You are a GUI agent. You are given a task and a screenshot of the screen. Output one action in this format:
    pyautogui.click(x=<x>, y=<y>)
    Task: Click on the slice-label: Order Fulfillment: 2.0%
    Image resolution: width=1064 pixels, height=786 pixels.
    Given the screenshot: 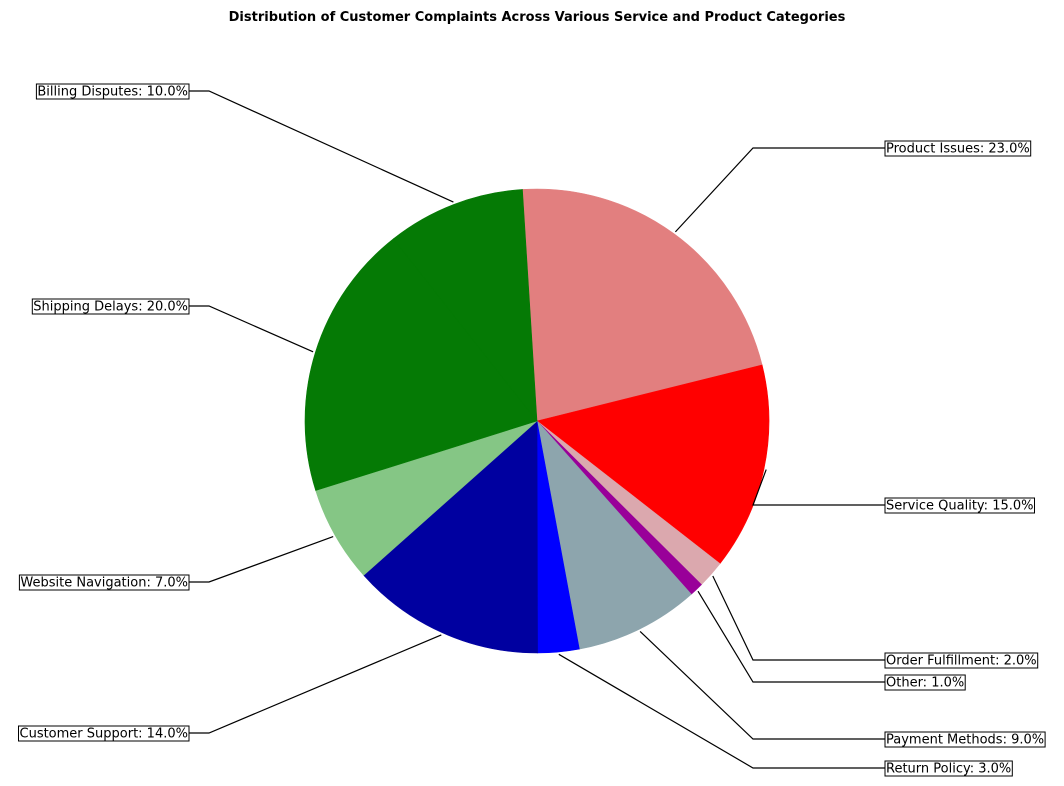 What is the action you would take?
    pyautogui.click(x=961, y=660)
    